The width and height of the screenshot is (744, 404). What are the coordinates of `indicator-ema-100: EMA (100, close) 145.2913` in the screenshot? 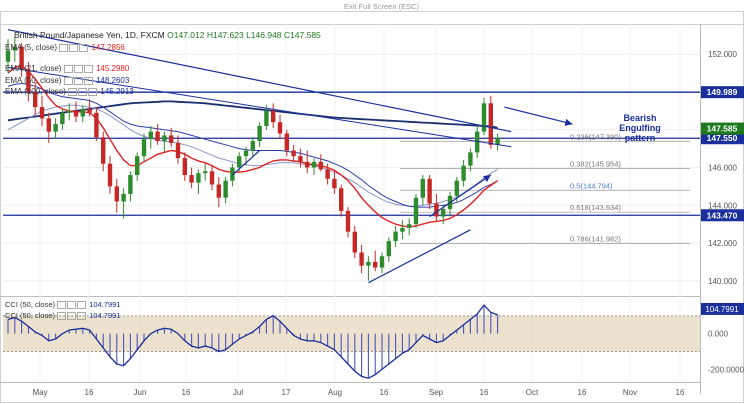 It's located at (69, 91).